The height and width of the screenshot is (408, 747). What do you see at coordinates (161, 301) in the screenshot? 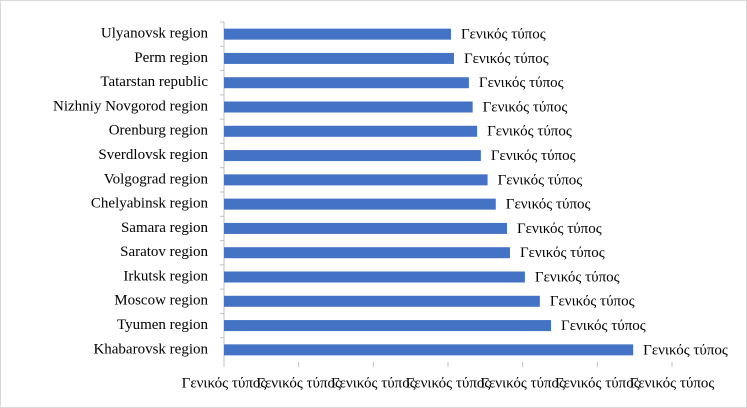
I see `y-tick-label: Moscow region` at bounding box center [161, 301].